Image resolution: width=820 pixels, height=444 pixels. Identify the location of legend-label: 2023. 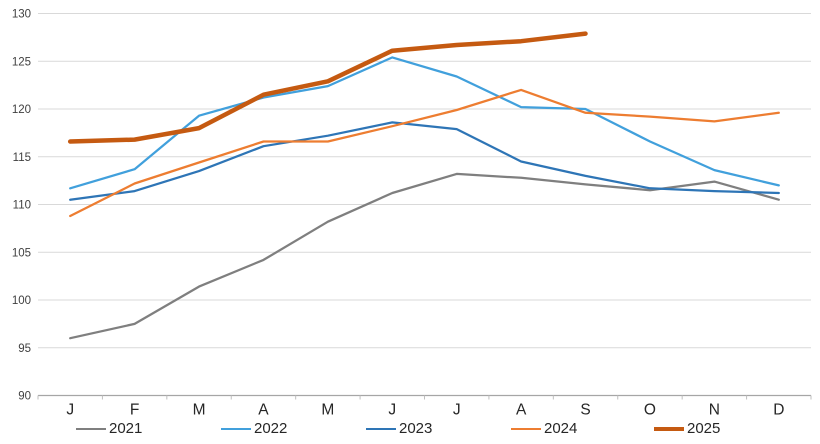
(416, 428).